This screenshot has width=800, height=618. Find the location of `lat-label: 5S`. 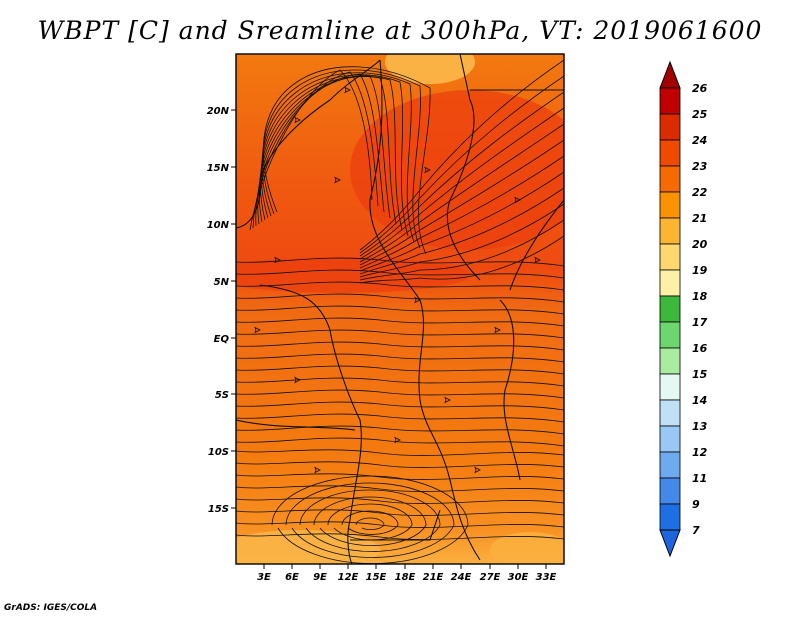

lat-label: 5S is located at coordinates (222, 395).